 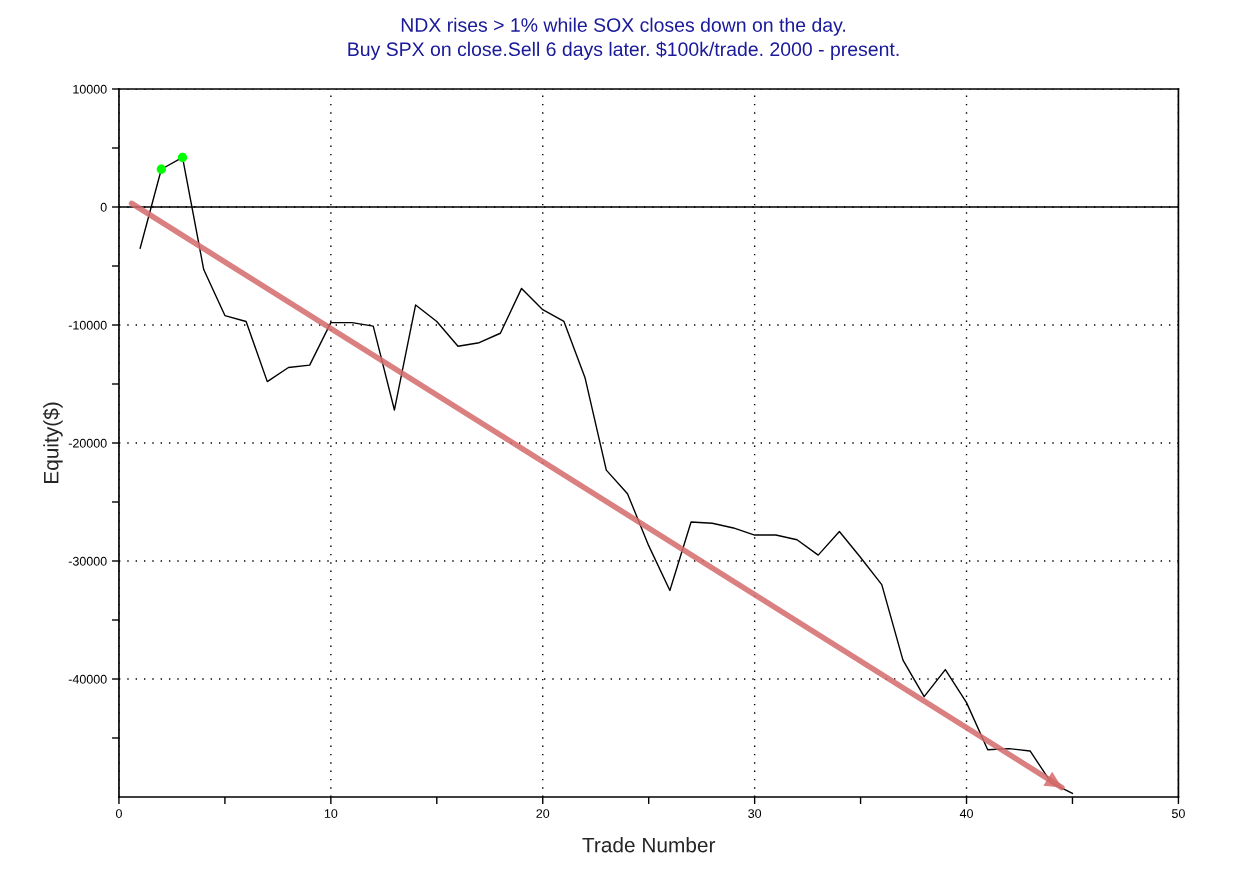 What do you see at coordinates (331, 813) in the screenshot?
I see `x-tick-label: 10` at bounding box center [331, 813].